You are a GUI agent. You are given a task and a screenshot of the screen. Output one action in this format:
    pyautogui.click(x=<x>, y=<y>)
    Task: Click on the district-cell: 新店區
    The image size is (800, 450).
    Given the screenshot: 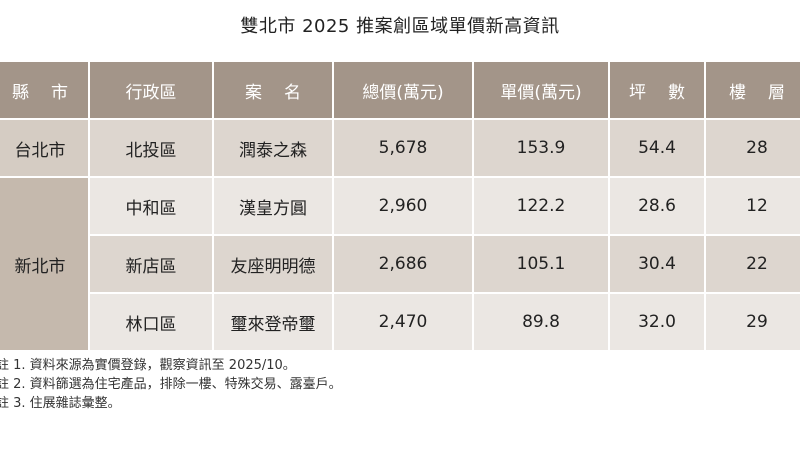 What is the action you would take?
    pyautogui.click(x=151, y=264)
    